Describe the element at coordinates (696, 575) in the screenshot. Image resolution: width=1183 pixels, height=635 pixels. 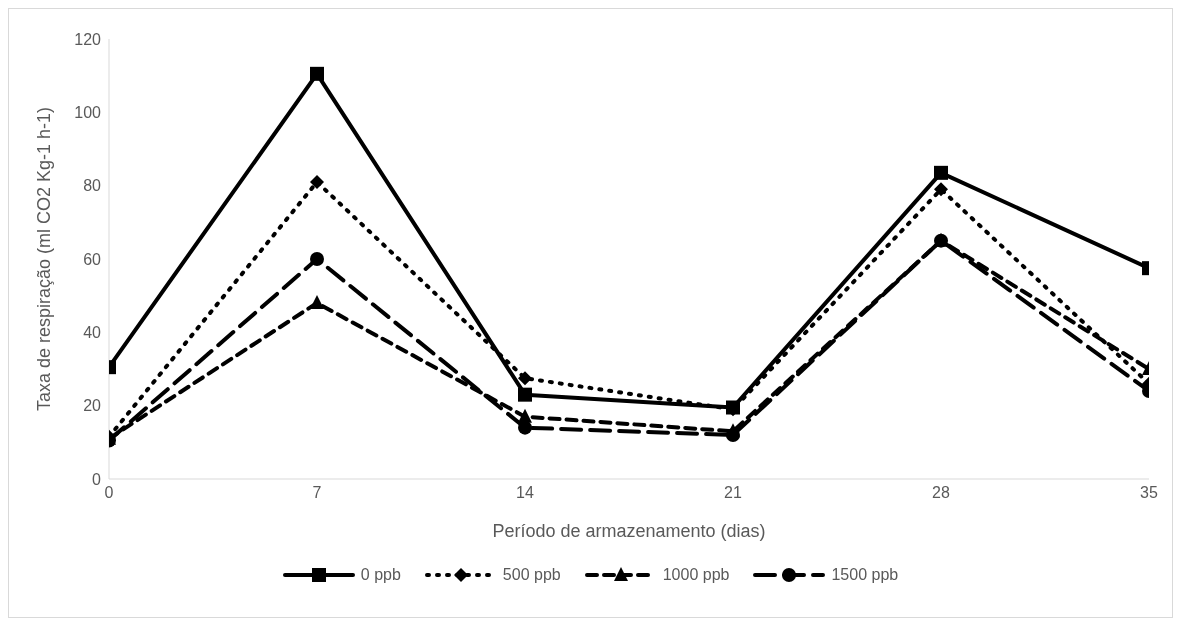
I see `legend-label: 1000 ppb` at that location.